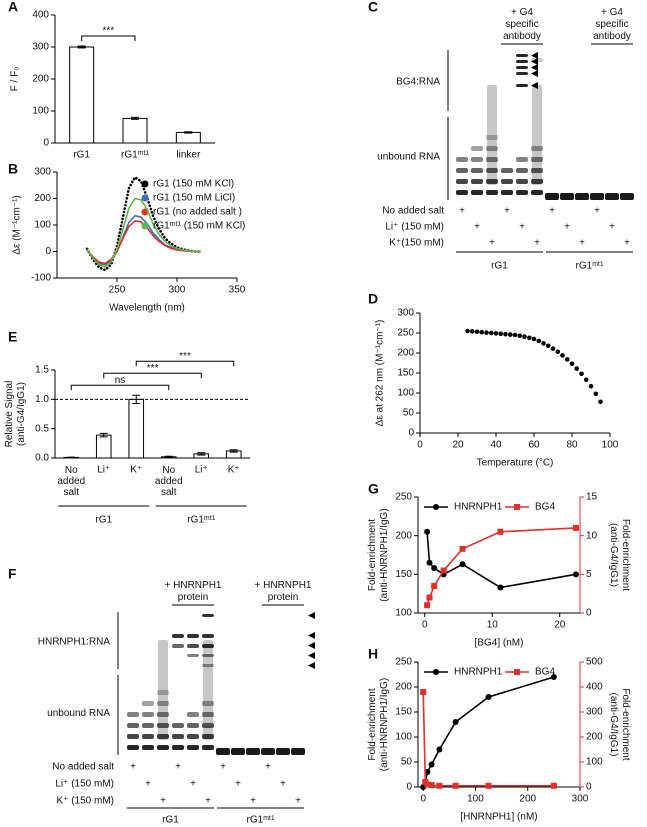  I want to click on x-tick-label: 350, so click(237, 290).